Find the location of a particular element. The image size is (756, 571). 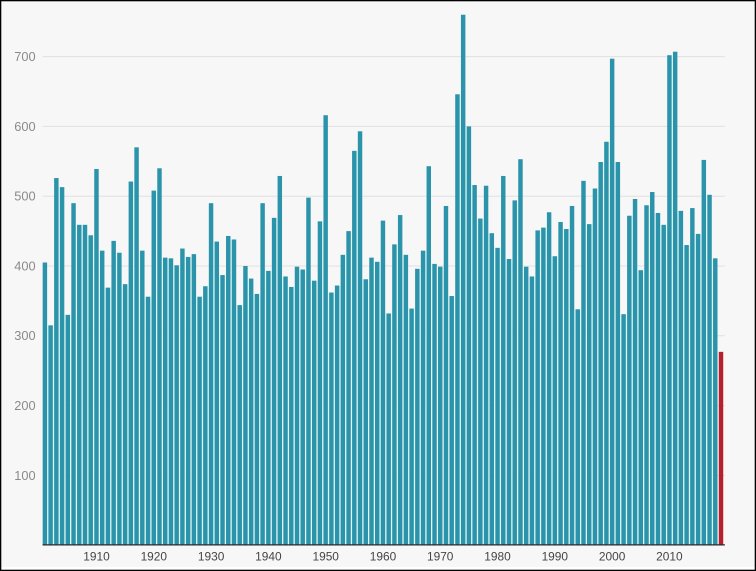

svg-text: 500 is located at coordinates (24, 196).